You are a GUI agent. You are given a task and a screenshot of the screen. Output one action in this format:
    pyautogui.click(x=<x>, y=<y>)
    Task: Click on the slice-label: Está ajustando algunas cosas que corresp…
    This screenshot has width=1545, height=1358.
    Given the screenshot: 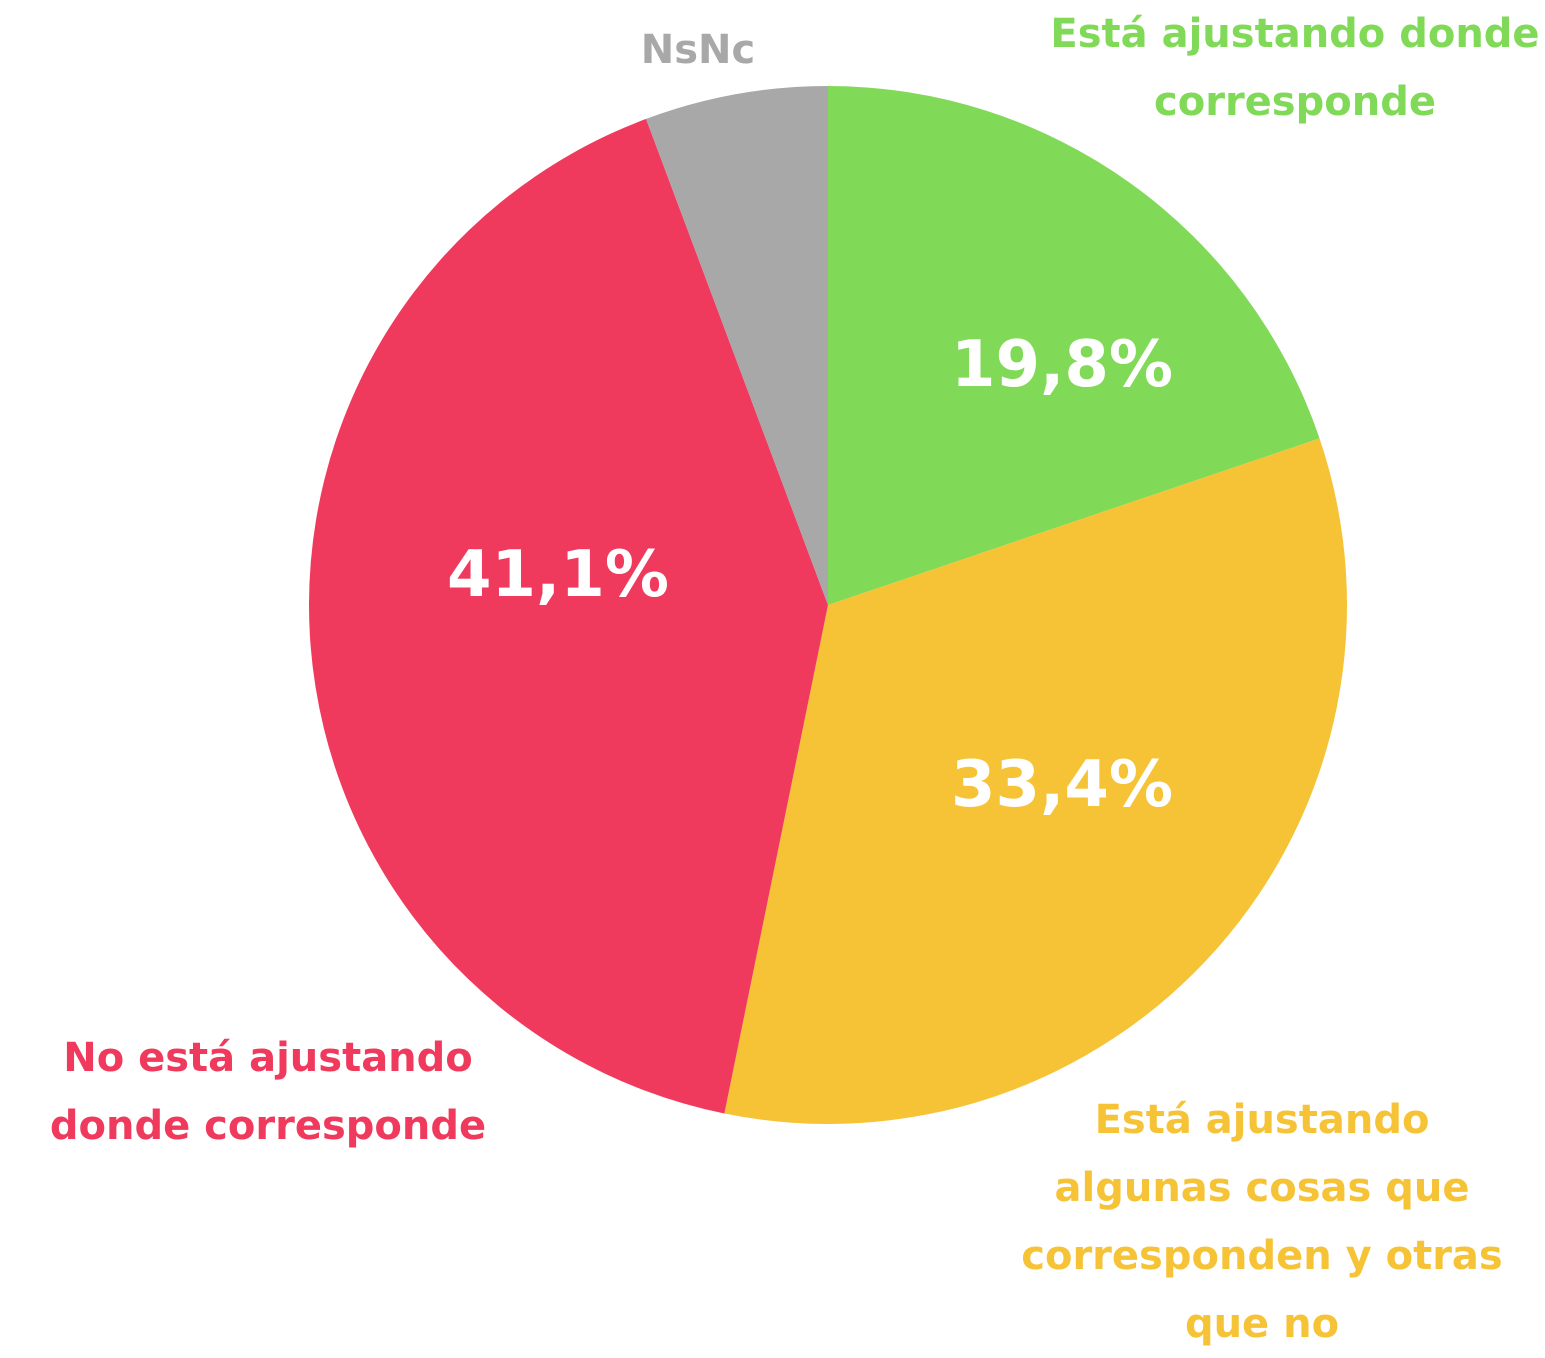 What is the action you would take?
    pyautogui.click(x=1262, y=1222)
    